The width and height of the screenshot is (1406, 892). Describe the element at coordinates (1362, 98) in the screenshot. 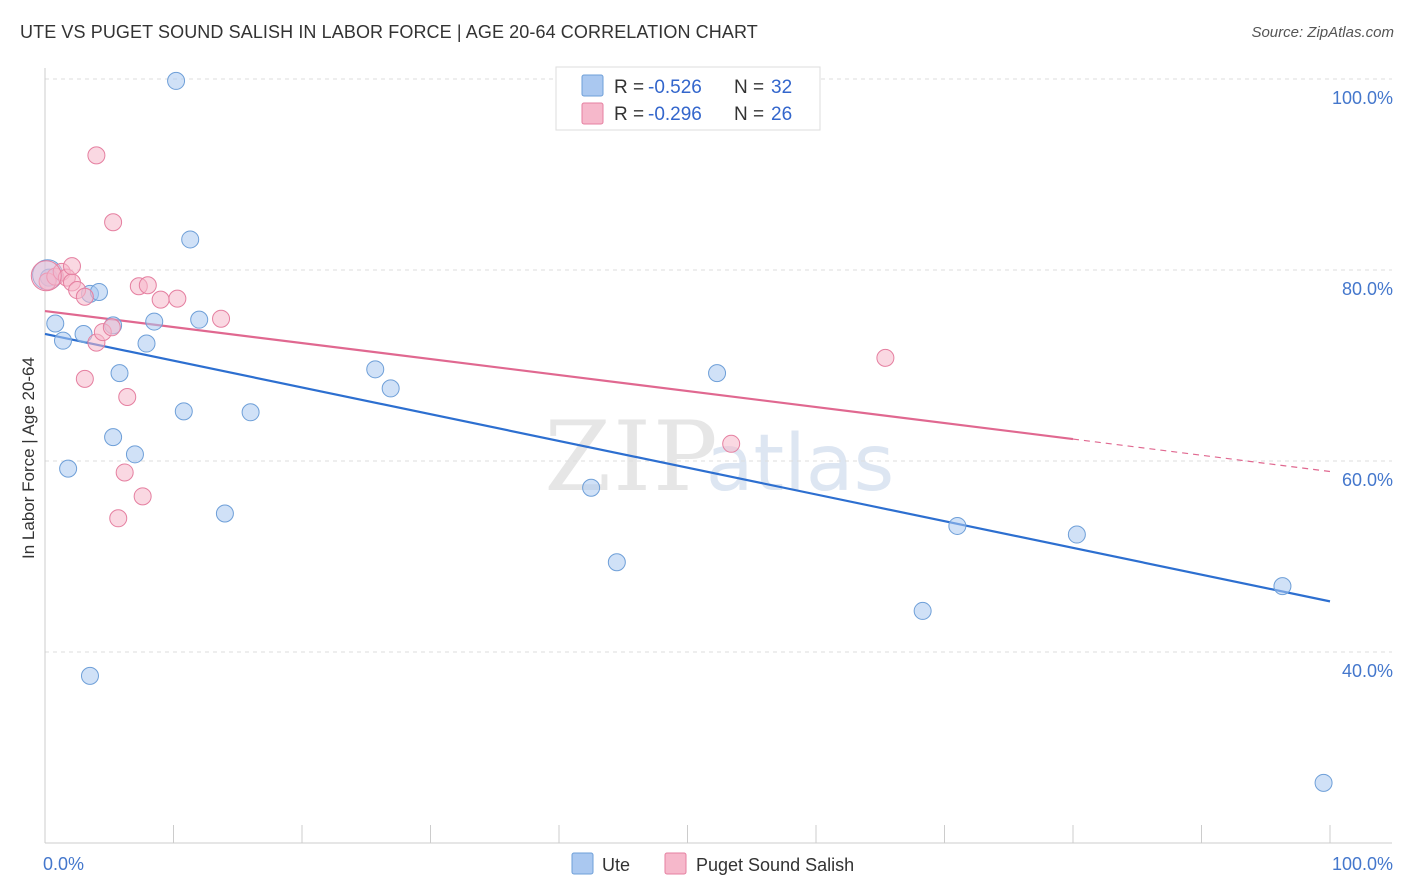

I see `y-tick-label-0: 100.0%` at that location.